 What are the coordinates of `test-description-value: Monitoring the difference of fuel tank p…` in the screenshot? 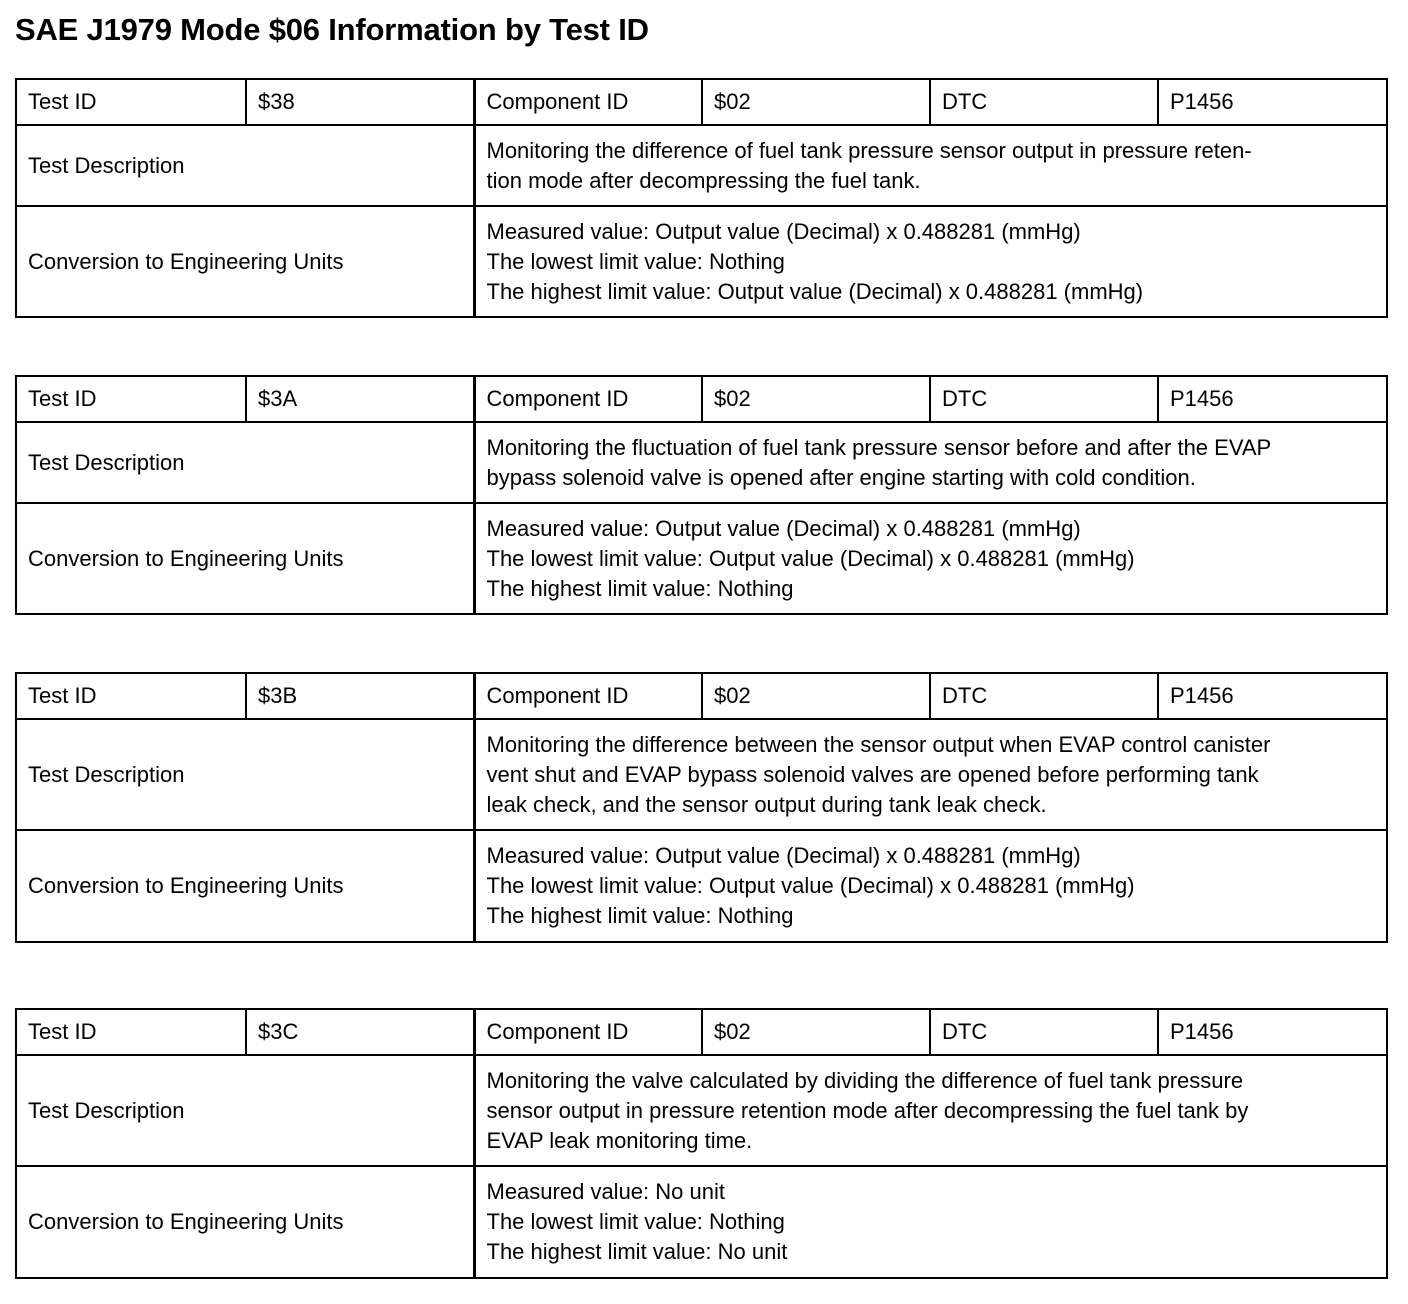 It's located at (930, 165).